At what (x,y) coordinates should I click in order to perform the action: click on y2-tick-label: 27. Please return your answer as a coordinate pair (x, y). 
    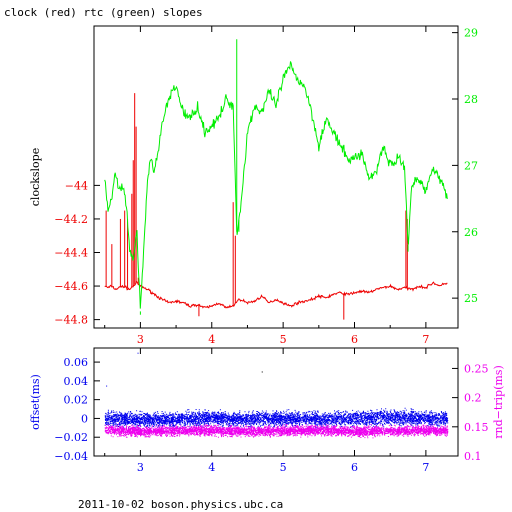
    Looking at the image, I should click on (471, 165).